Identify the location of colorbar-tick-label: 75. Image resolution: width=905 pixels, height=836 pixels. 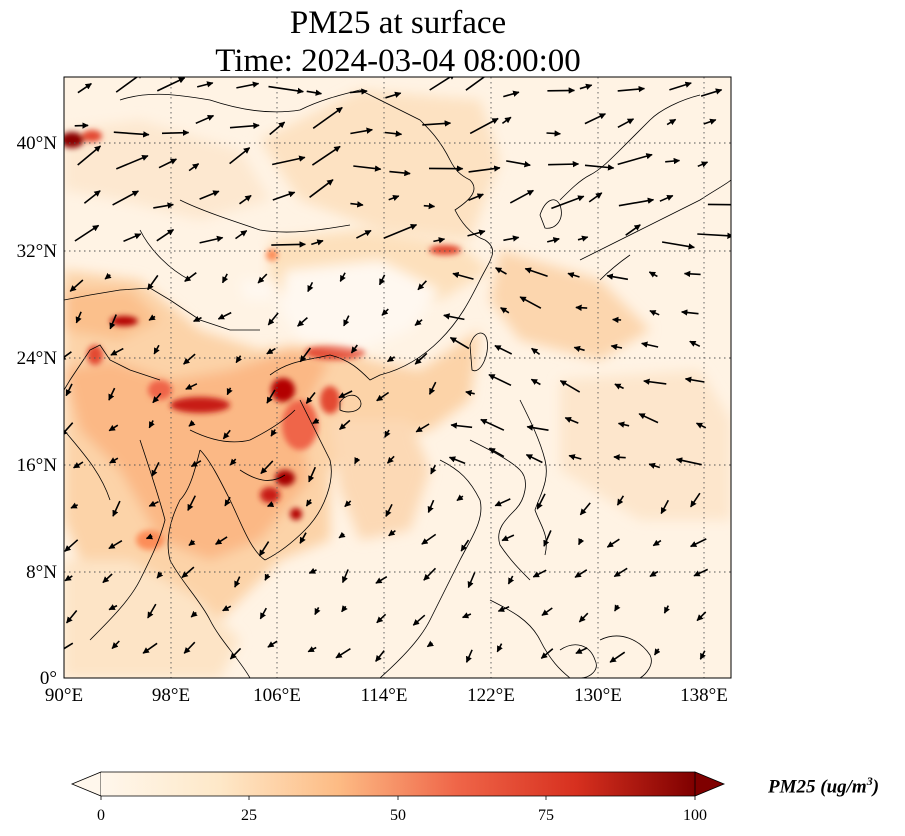
(546, 815).